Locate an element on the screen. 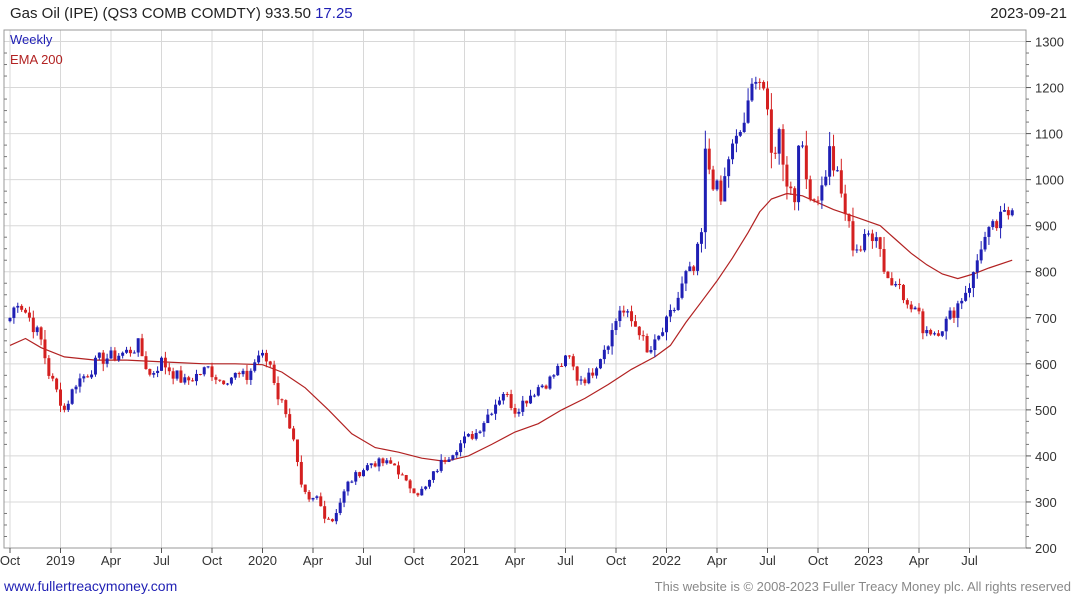 This screenshot has height=600, width=1075. chart-date: 2023-09-21 is located at coordinates (1028, 13).